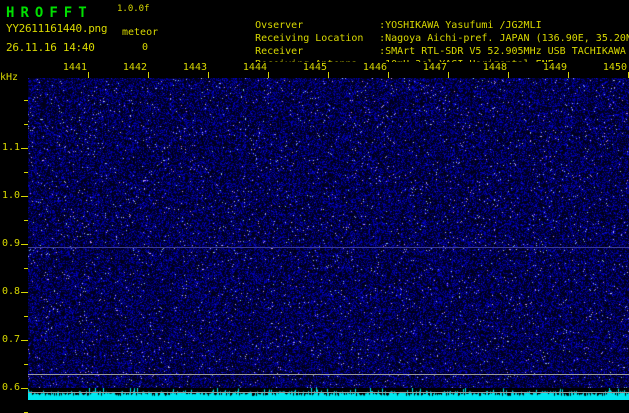  I want to click on threshold-line-lower, so click(328, 392).